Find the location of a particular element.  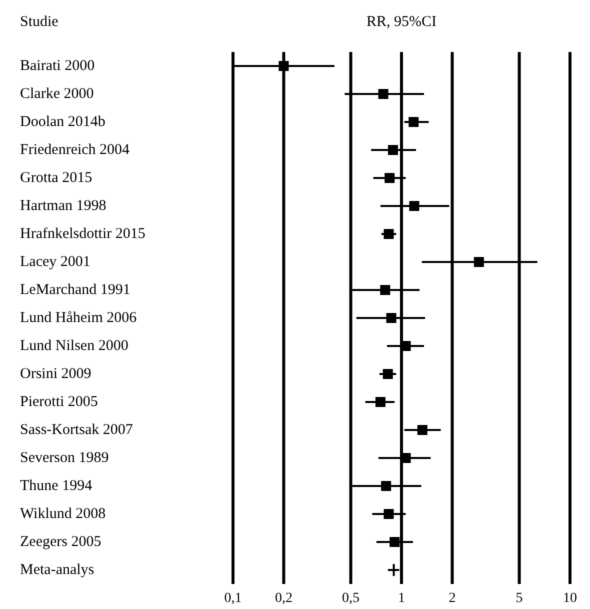

chart-title: RR, 95%CI is located at coordinates (401, 22).